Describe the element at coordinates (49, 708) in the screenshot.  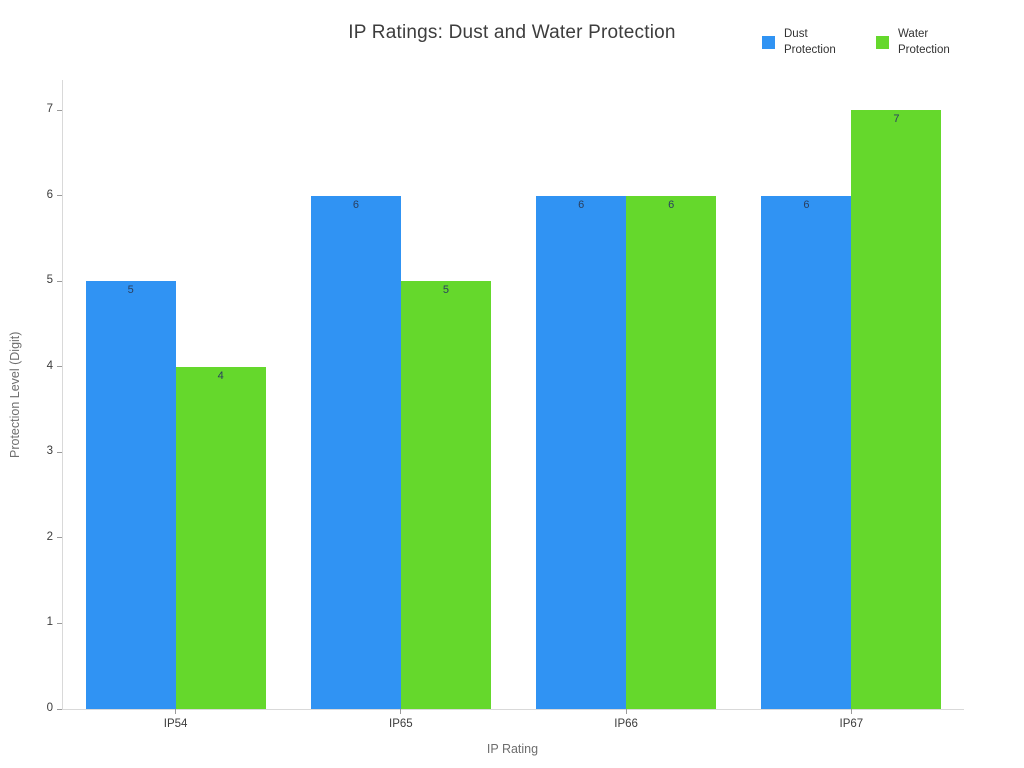
I see `y-tick-label: 0` at that location.